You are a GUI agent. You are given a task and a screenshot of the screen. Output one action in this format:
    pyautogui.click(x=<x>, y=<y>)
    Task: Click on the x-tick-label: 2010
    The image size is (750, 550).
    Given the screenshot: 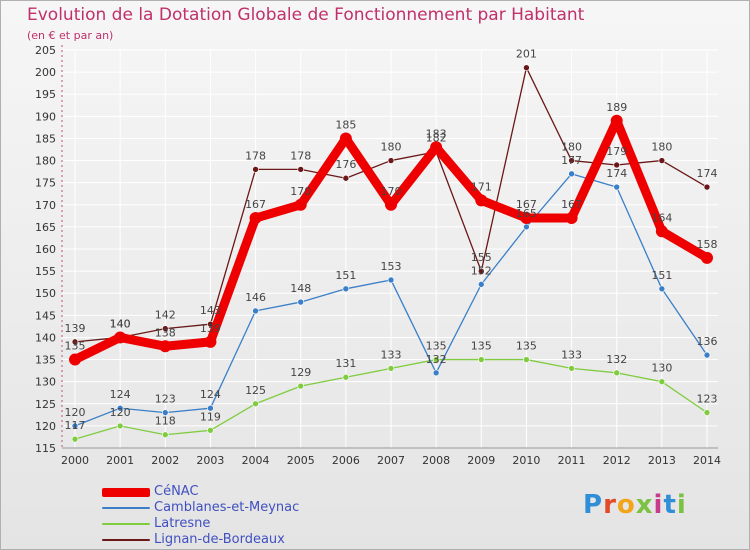 What is the action you would take?
    pyautogui.click(x=526, y=460)
    